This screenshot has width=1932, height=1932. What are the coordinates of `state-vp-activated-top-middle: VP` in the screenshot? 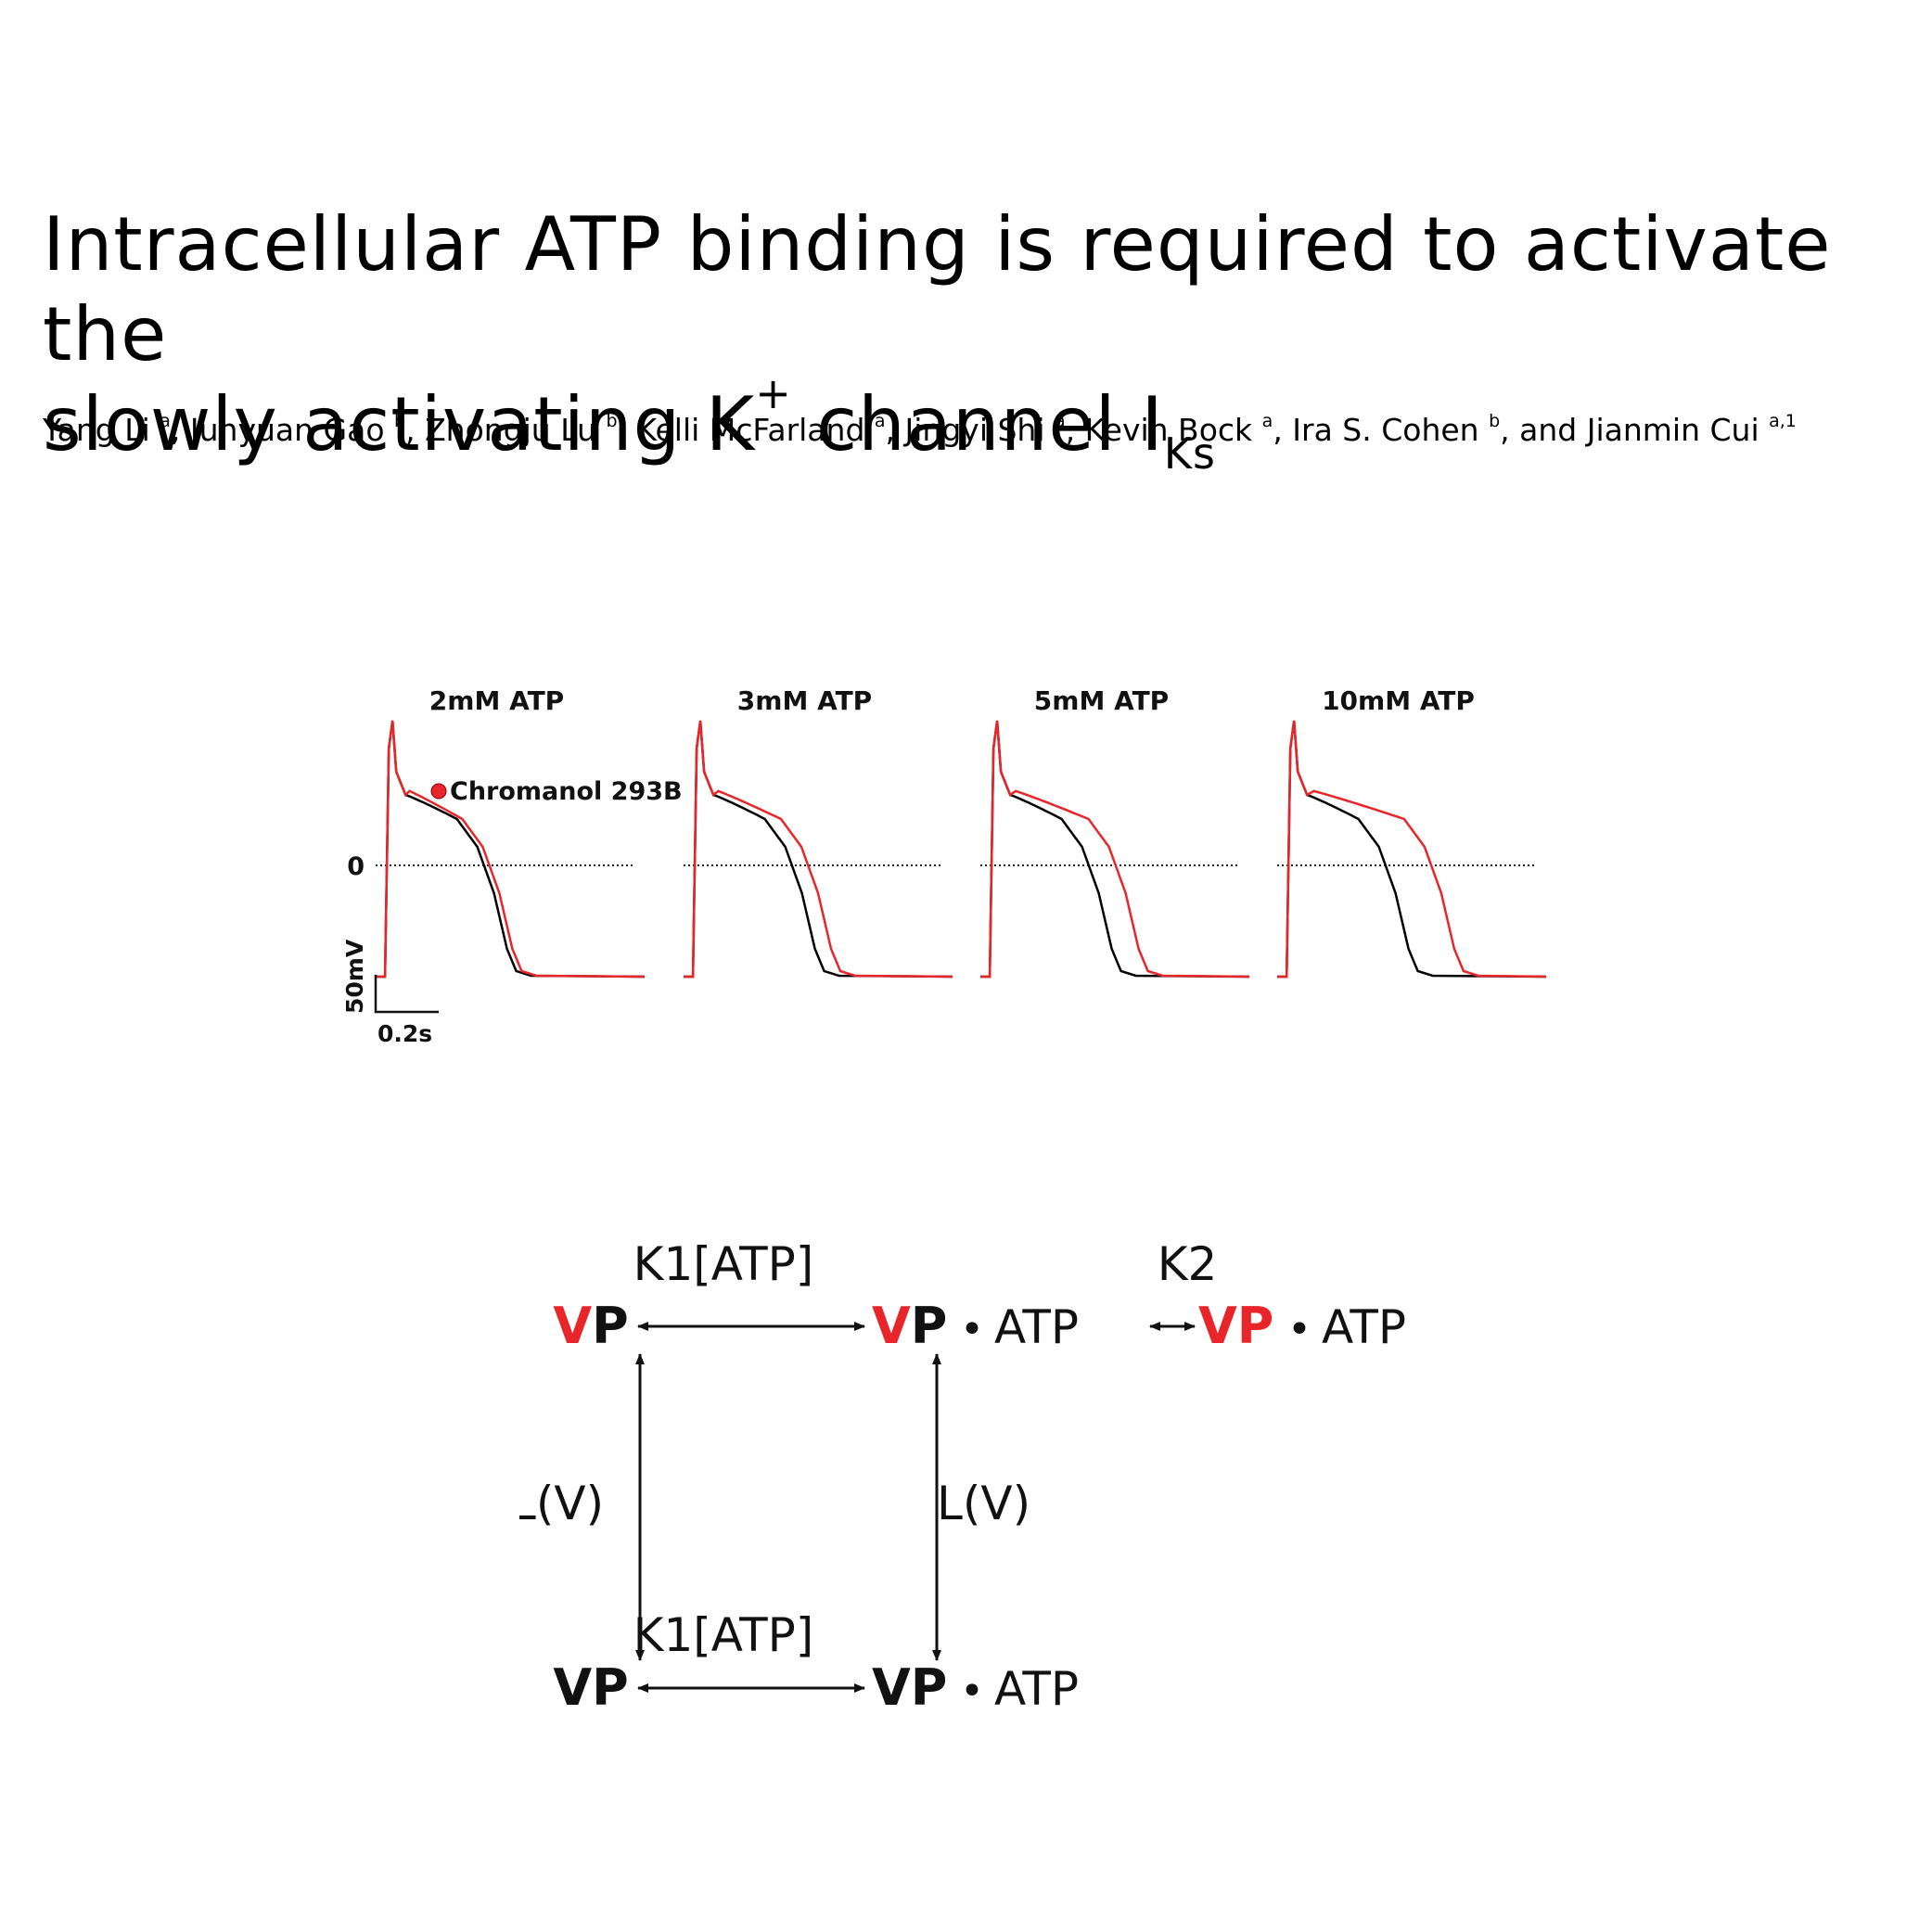 It's located at (909, 1326).